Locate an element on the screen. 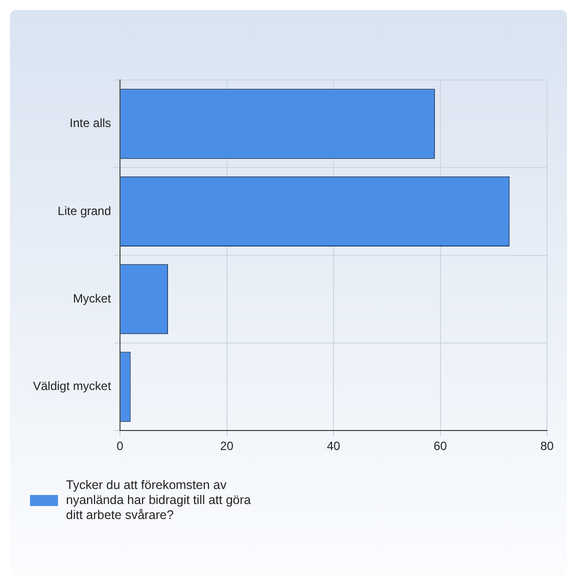 This screenshot has width=567, height=576. y-tick-label: Lite grand is located at coordinates (85, 211).